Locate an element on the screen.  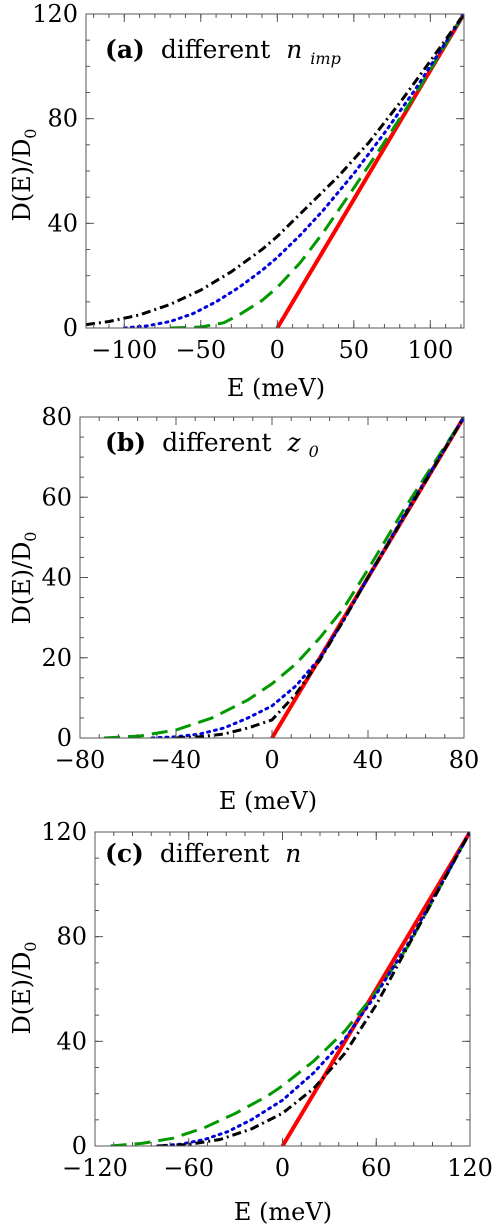
panel-label: (b) is located at coordinates (125, 442).